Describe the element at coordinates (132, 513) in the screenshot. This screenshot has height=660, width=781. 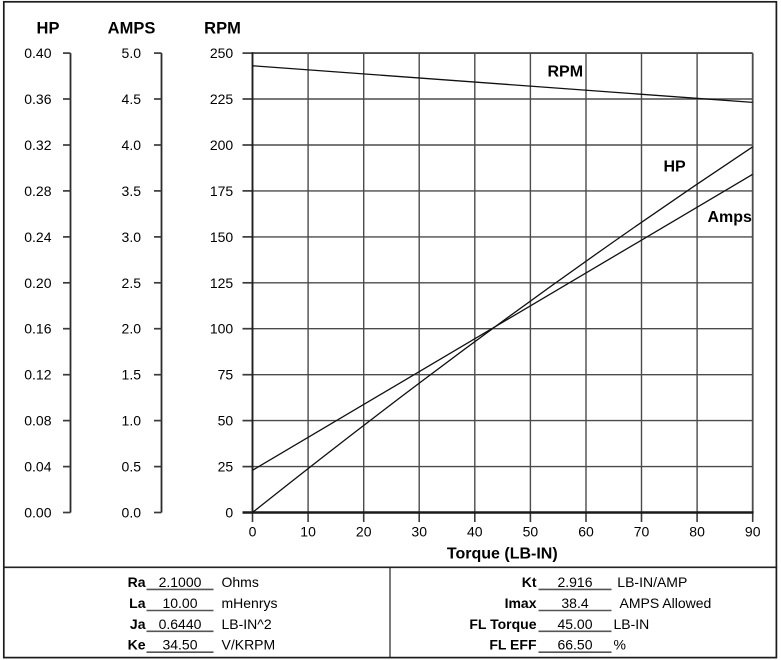
I see `svg-text: 0.0` at that location.